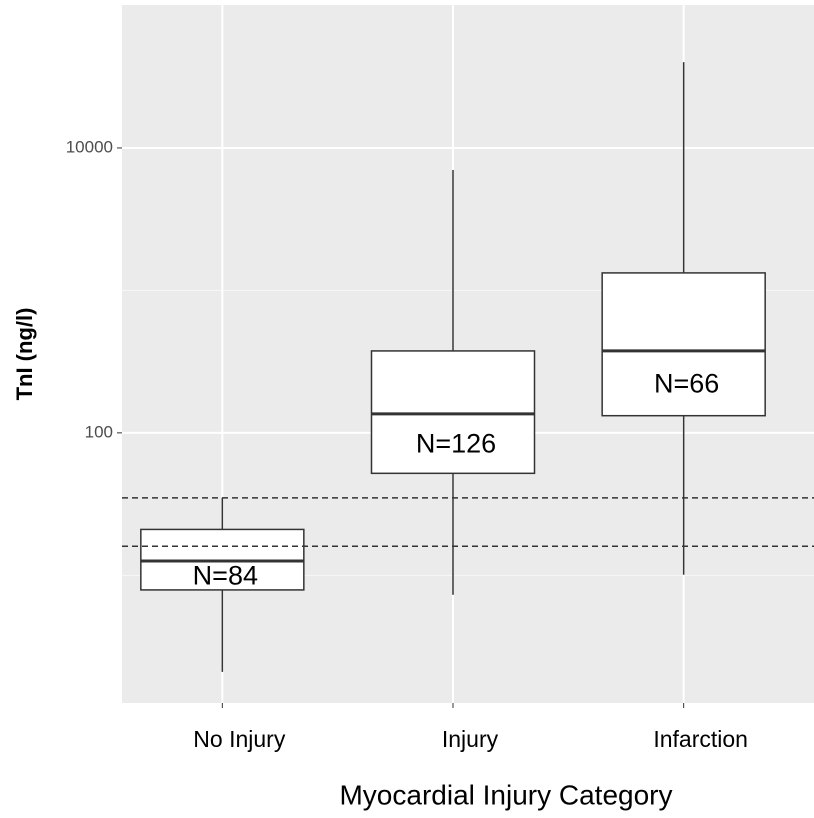 The height and width of the screenshot is (818, 814). What do you see at coordinates (470, 739) in the screenshot?
I see `x-tick-label: Injury` at bounding box center [470, 739].